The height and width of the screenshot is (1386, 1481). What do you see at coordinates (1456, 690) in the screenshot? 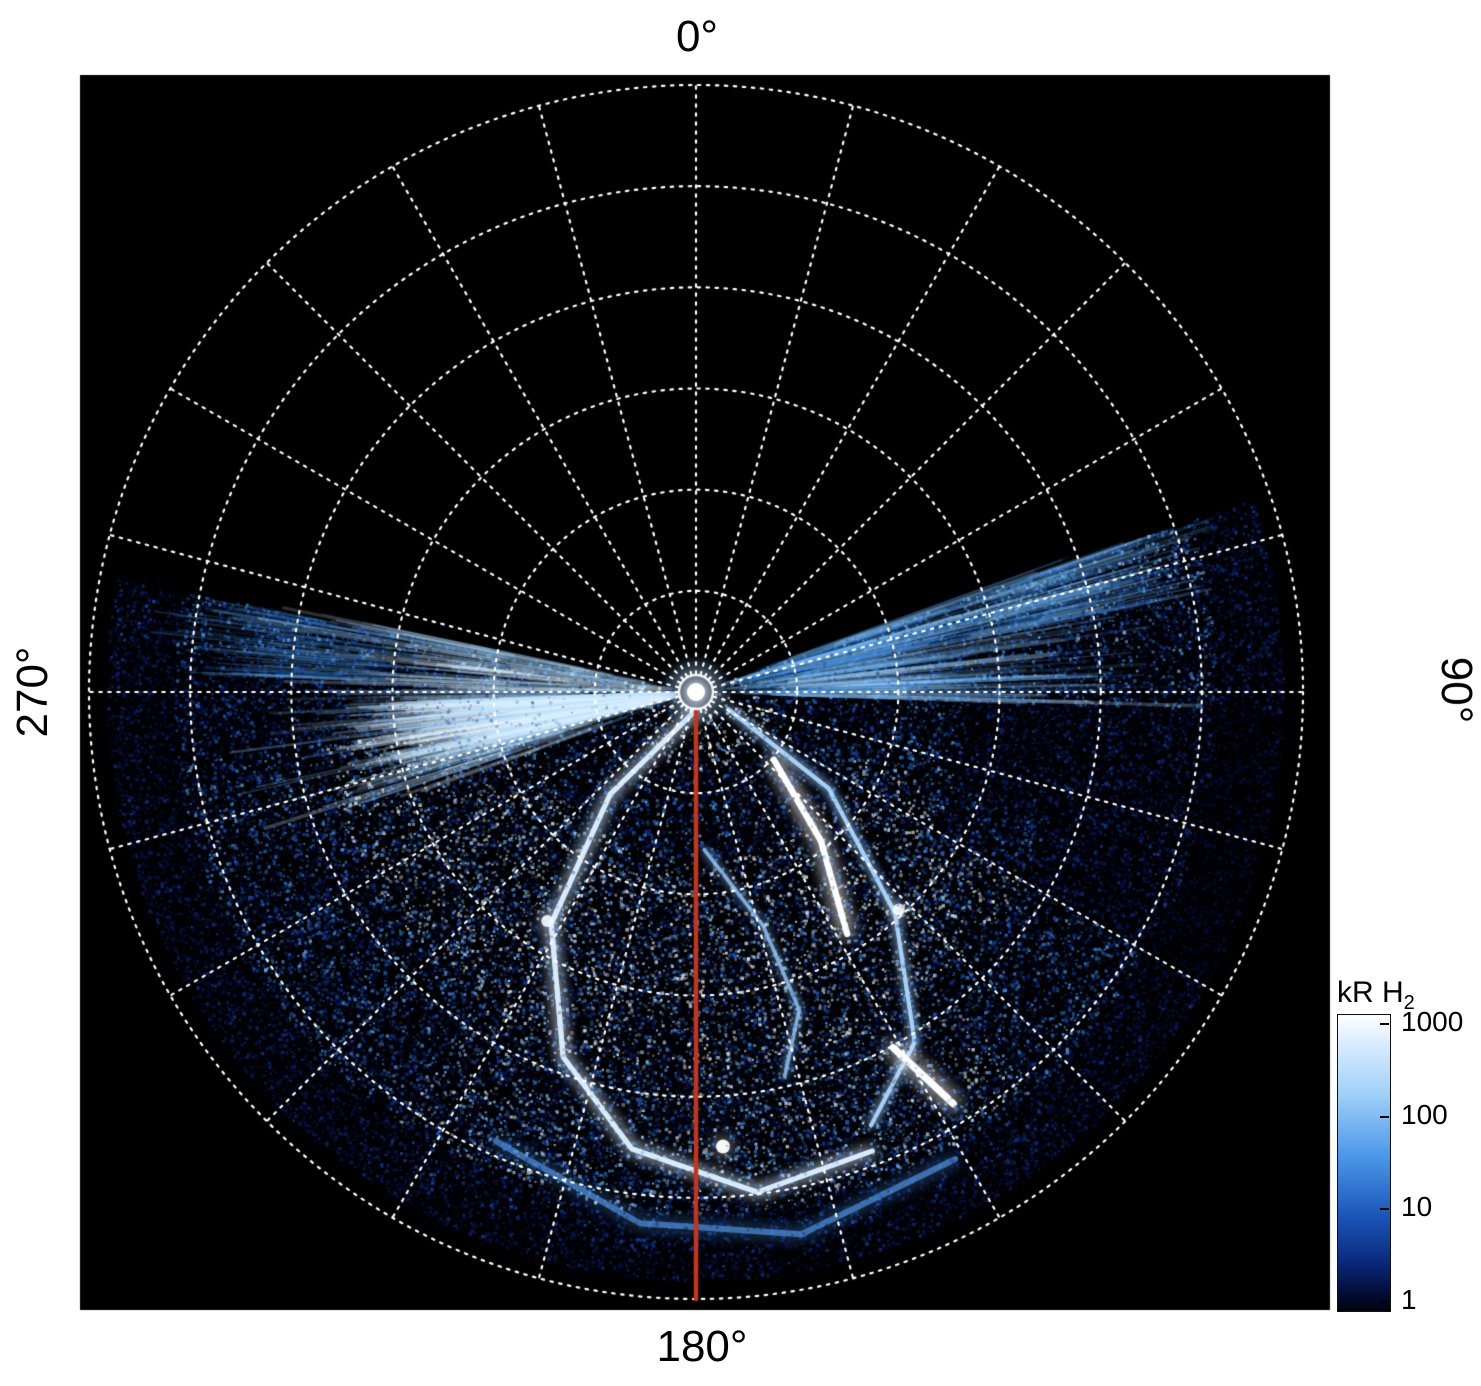
I see `angle-label-90: 90°` at bounding box center [1456, 690].